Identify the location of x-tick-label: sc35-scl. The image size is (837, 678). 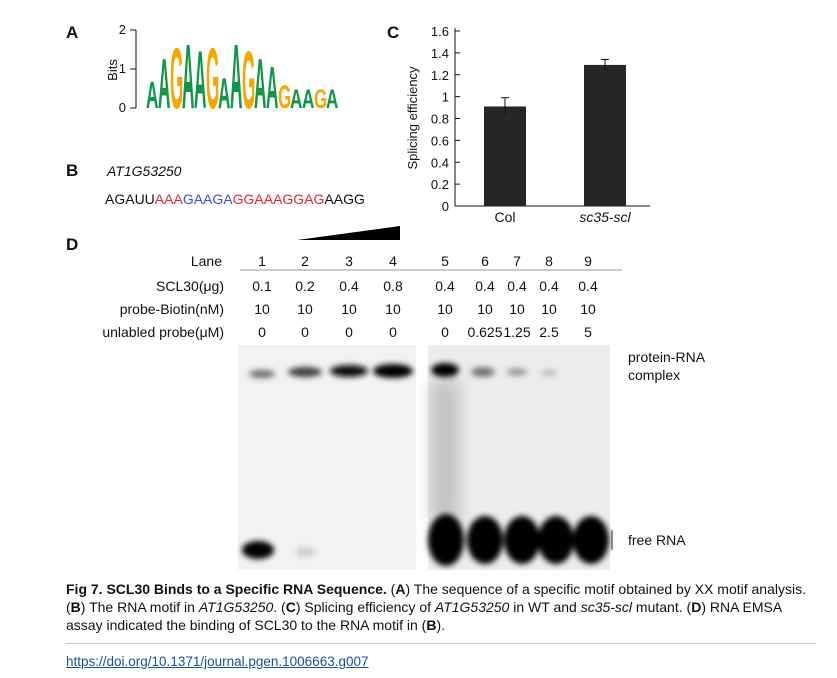
(605, 217).